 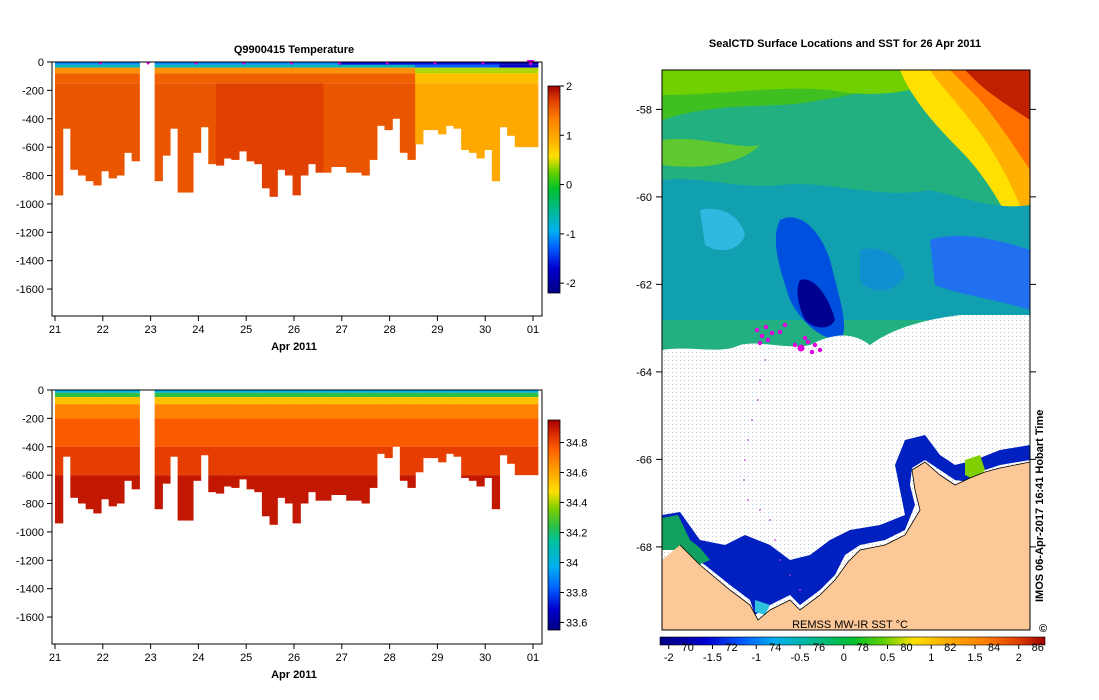 What do you see at coordinates (30, 533) in the screenshot?
I see `y-tick-label: -1000` at bounding box center [30, 533].